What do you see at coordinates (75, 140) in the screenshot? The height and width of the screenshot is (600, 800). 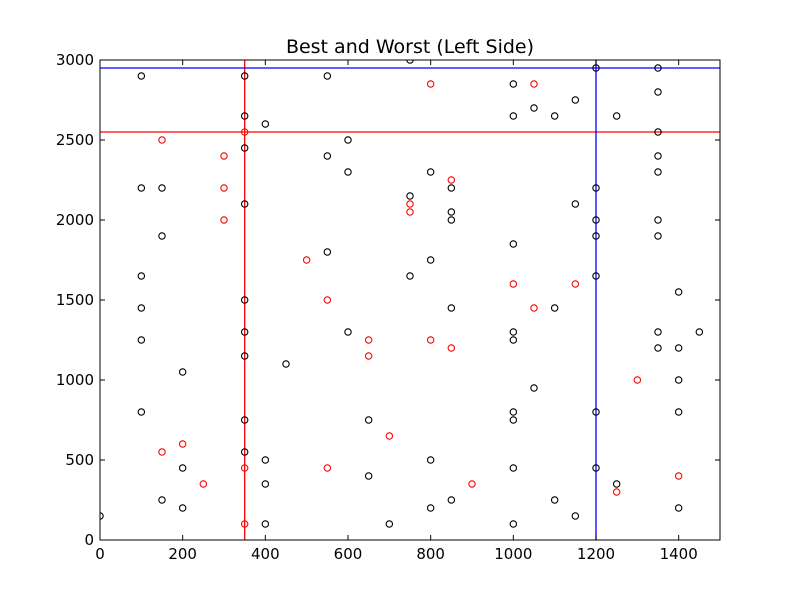 I see `y-tick-label: 2500` at bounding box center [75, 140].